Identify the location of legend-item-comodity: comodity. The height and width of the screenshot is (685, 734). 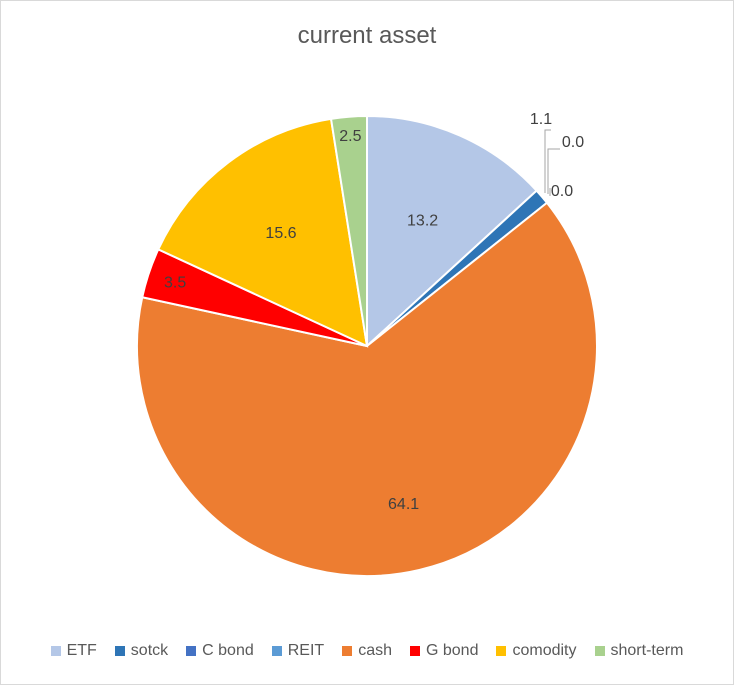
(536, 651).